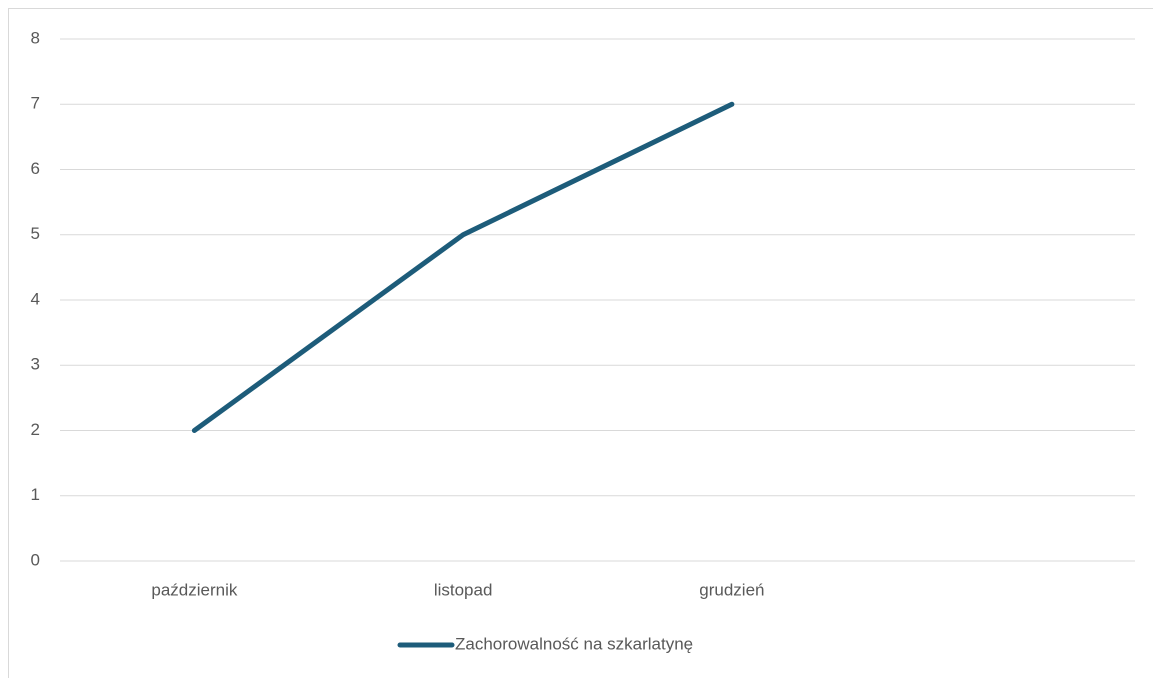 The width and height of the screenshot is (1153, 678). I want to click on y-tick-label: 2, so click(35, 429).